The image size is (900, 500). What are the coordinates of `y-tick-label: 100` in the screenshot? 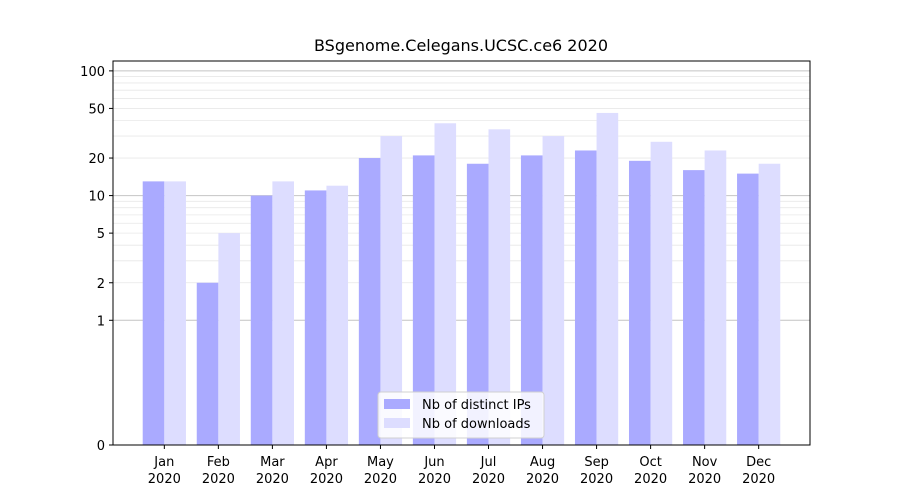 It's located at (92, 72).